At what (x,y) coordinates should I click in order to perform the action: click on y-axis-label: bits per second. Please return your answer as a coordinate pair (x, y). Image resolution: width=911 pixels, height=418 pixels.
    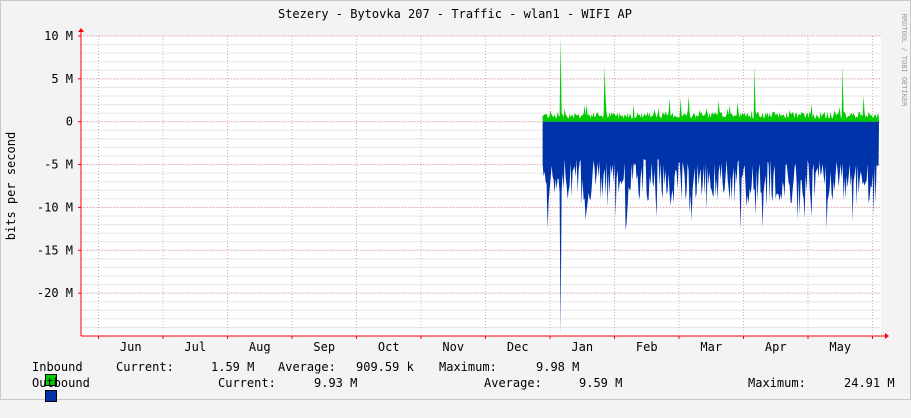
    Looking at the image, I should click on (11, 186).